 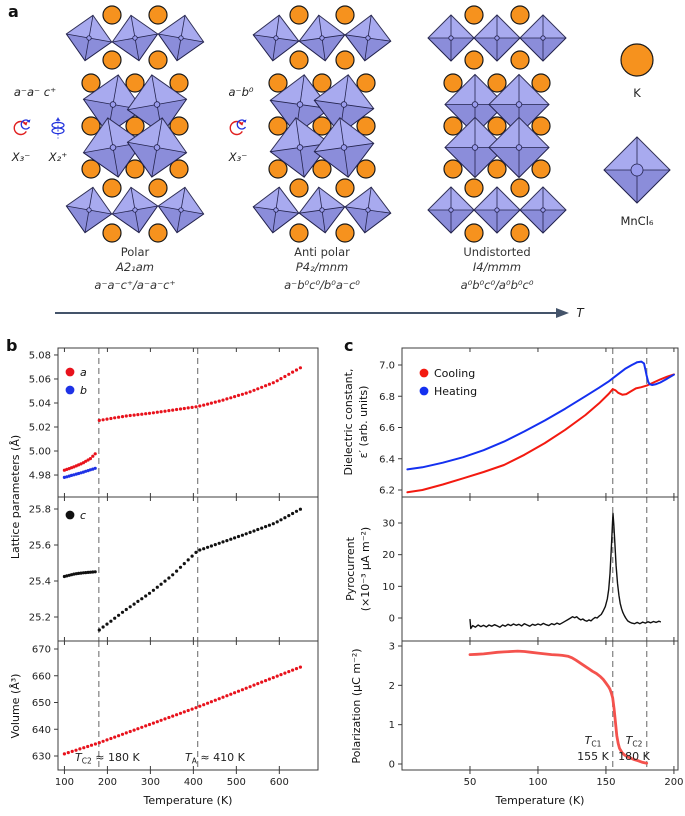 I want to click on y-axis-label: Polarization (μC m⁻²), so click(x=356, y=705).